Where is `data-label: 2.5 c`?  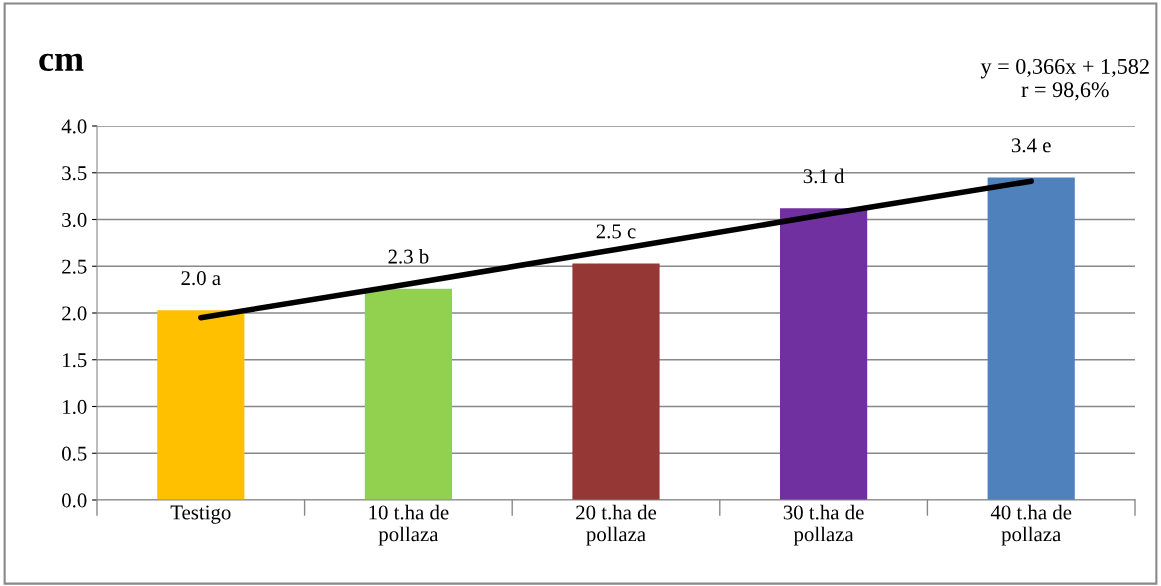 data-label: 2.5 c is located at coordinates (616, 231).